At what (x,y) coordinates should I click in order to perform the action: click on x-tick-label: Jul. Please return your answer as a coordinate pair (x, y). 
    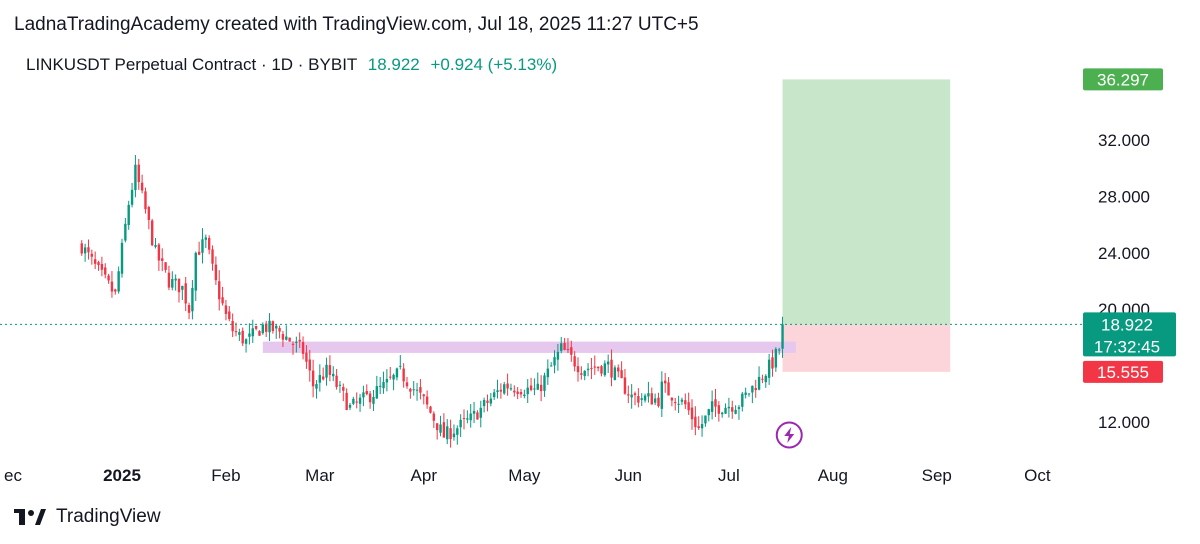
    Looking at the image, I should click on (729, 475).